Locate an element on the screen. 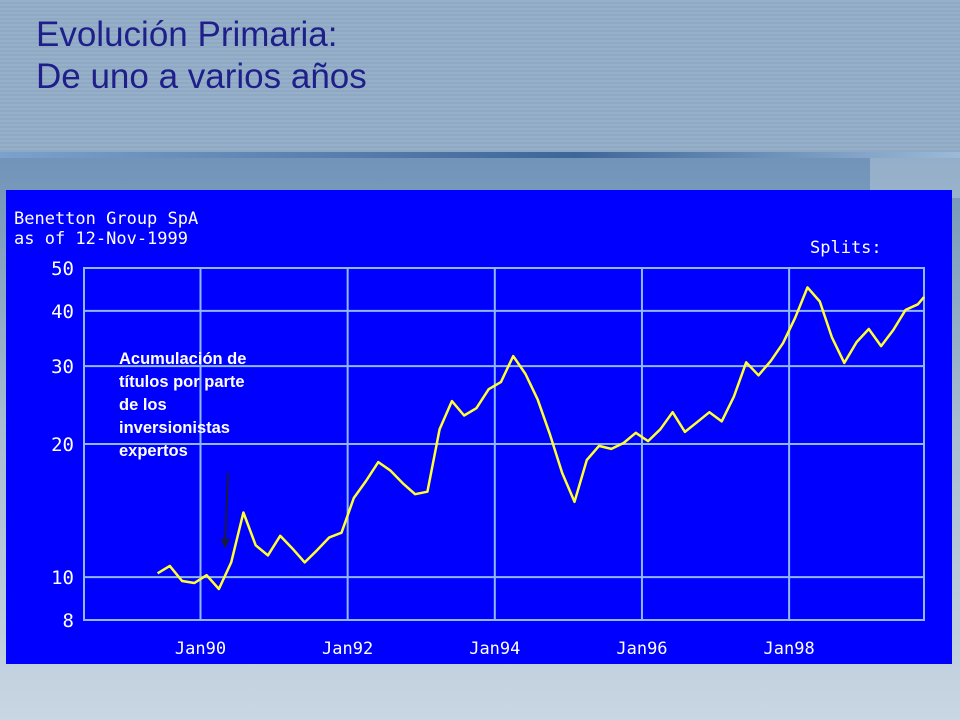 This screenshot has height=720, width=960. annotation-text-line: inversionistas is located at coordinates (174, 428).